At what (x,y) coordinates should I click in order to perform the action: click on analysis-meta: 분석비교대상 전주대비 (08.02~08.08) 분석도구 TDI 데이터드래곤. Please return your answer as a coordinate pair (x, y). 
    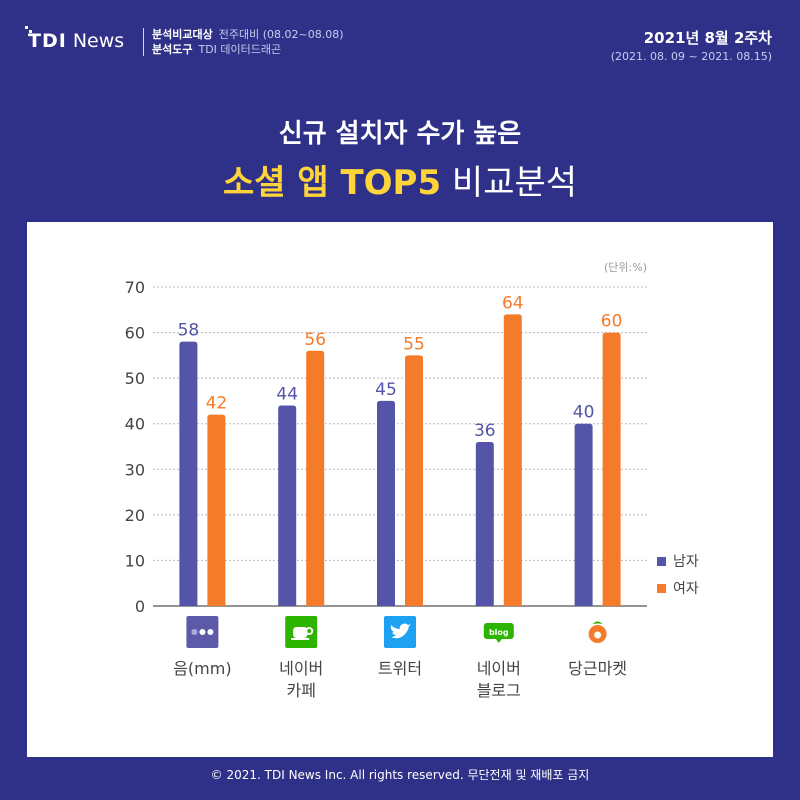
    Looking at the image, I should click on (248, 42).